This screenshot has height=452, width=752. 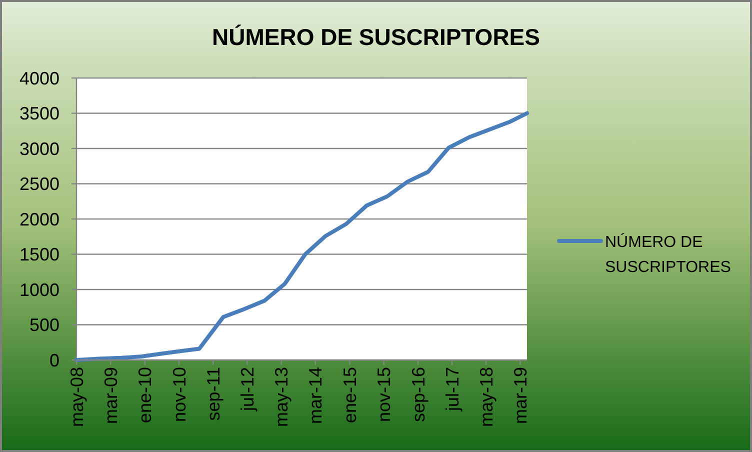 I want to click on chart-title: NÚMERO DE SUSCRIPTORES, so click(x=376, y=37).